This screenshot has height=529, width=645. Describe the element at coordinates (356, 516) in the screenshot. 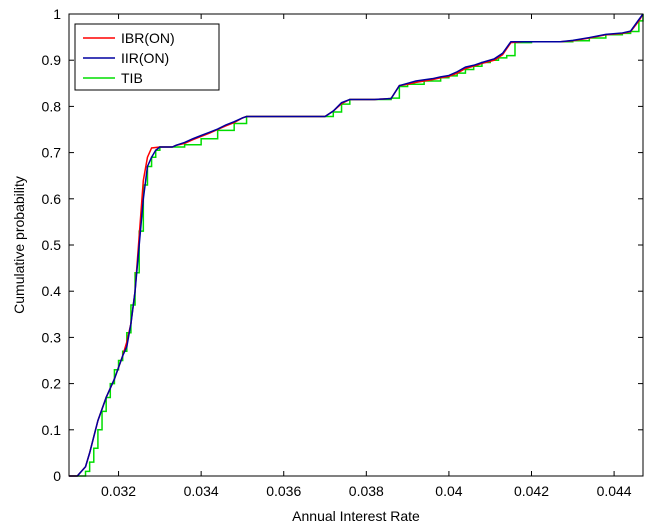

I see `x-axis-title: Annual Interest Rate` at that location.